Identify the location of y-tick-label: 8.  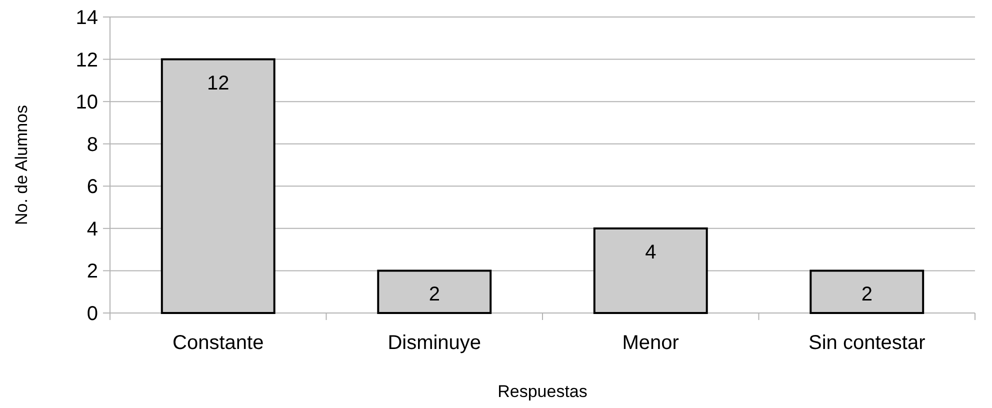
(92, 145).